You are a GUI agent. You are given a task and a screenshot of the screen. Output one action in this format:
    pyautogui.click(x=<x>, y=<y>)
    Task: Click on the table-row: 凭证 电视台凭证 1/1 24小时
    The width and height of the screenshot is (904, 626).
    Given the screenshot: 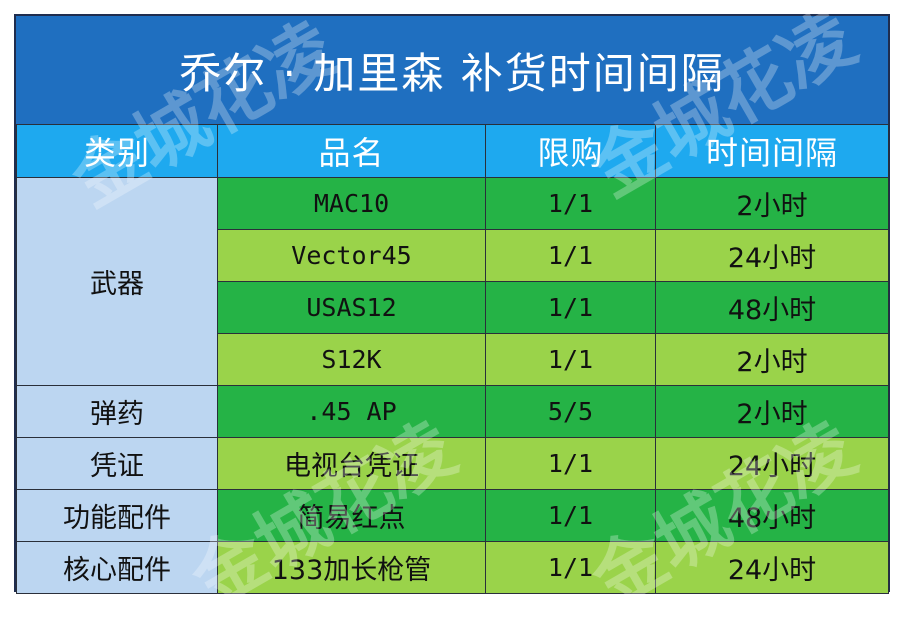 What is the action you would take?
    pyautogui.click(x=452, y=463)
    